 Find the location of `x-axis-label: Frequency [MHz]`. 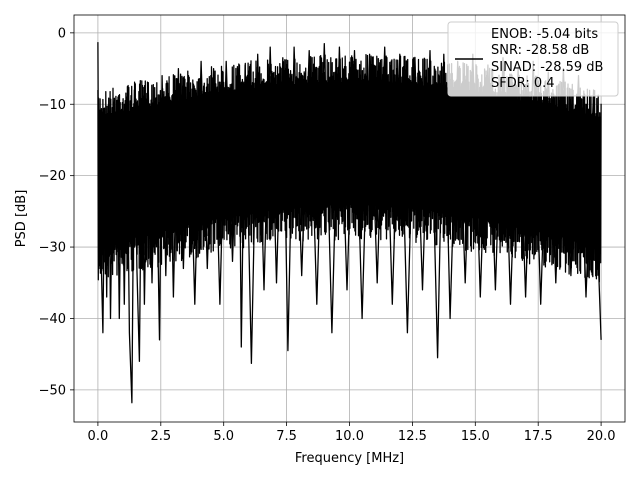

x-axis-label: Frequency [MHz] is located at coordinates (349, 458).